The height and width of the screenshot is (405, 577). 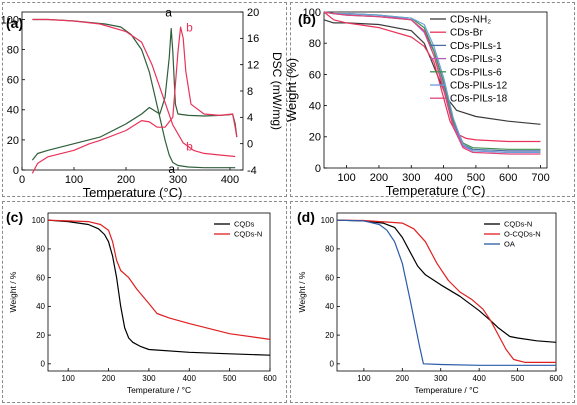 I want to click on y2-tick-label: 12, so click(x=253, y=66).